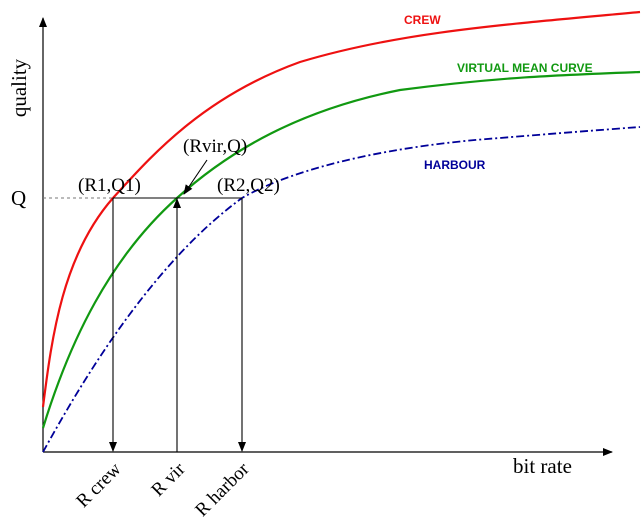 Image resolution: width=641 pixels, height=530 pixels. What do you see at coordinates (422, 20) in the screenshot?
I see `crew-curve-label: CREW` at bounding box center [422, 20].